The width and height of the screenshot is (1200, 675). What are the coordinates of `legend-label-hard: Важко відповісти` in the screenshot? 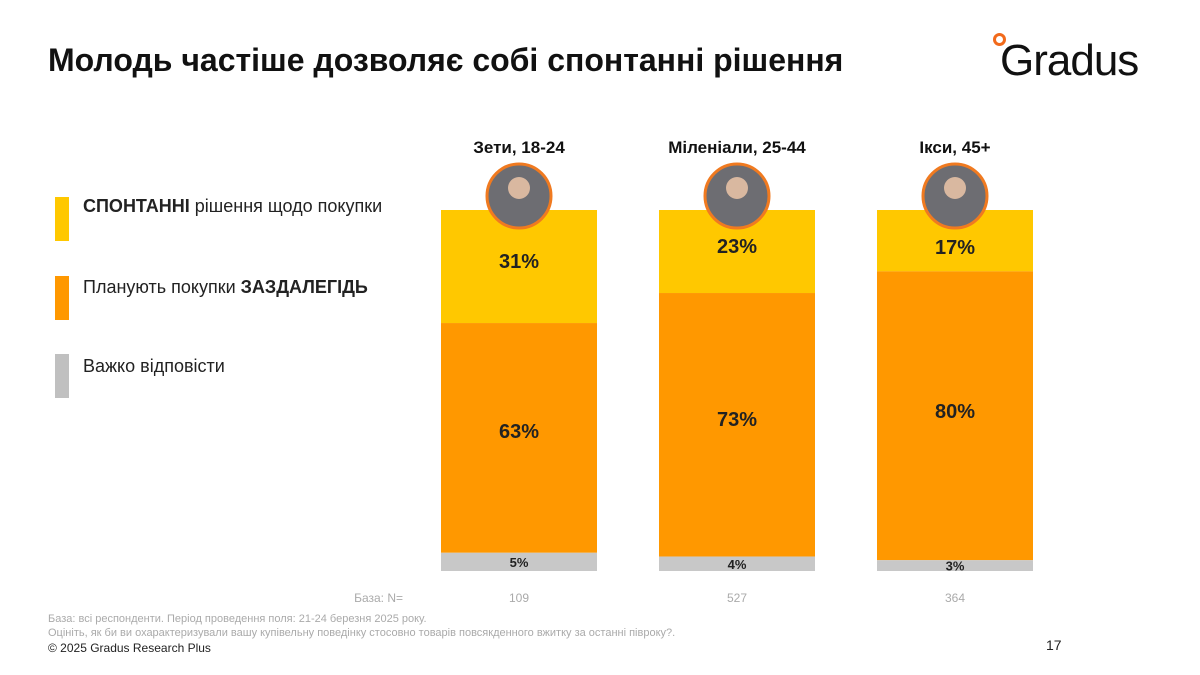 It's located at (154, 366).